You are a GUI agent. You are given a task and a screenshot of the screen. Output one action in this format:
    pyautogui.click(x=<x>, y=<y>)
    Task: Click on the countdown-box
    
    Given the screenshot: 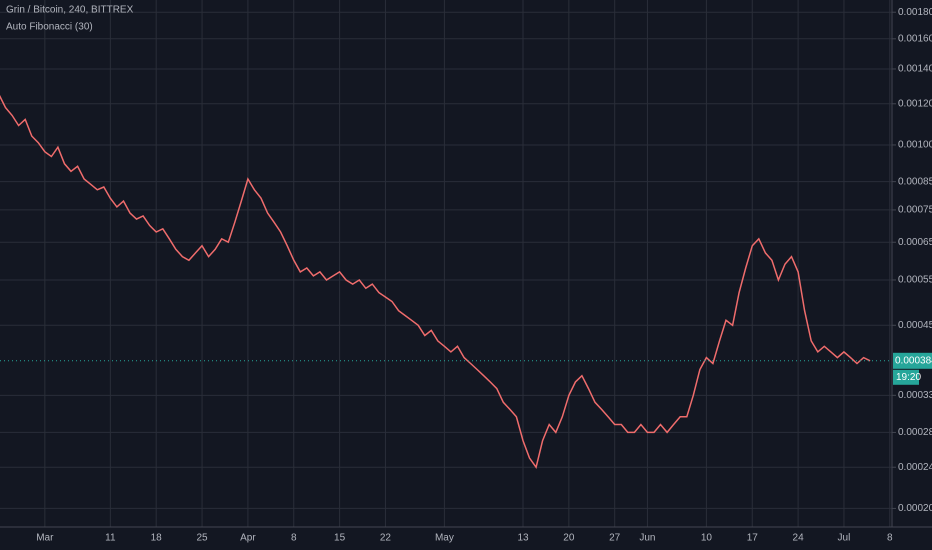 What is the action you would take?
    pyautogui.click(x=906, y=377)
    